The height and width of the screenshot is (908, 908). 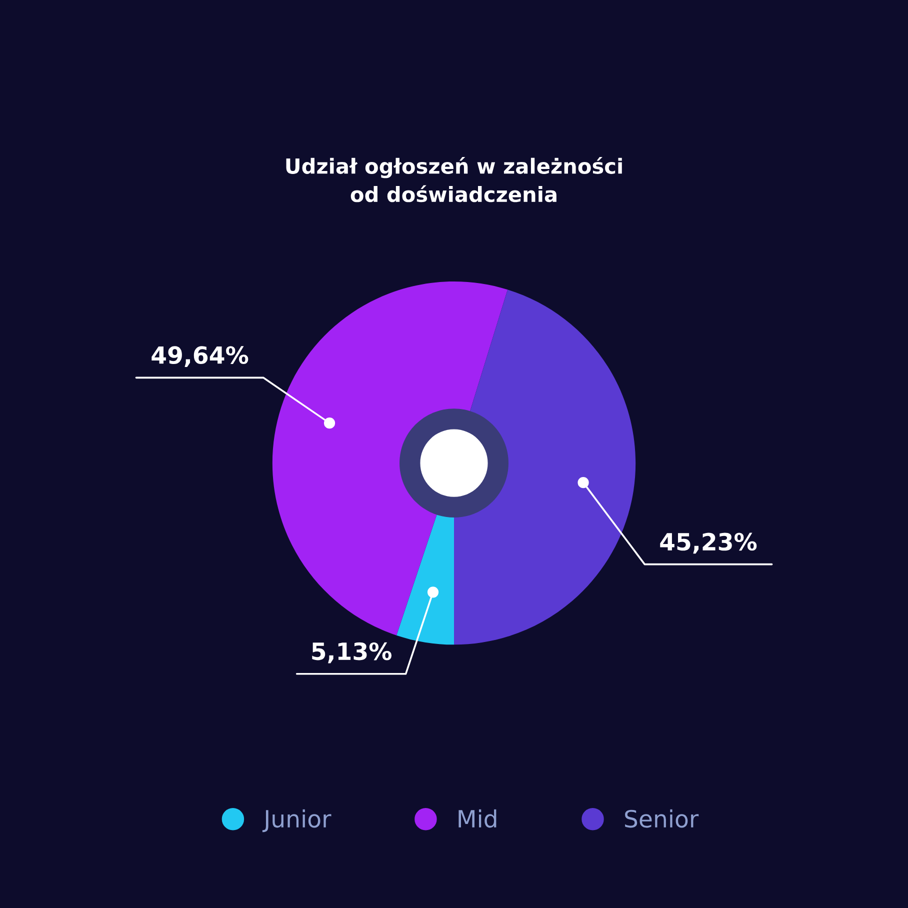 What do you see at coordinates (297, 820) in the screenshot?
I see `legend-label: Junior` at bounding box center [297, 820].